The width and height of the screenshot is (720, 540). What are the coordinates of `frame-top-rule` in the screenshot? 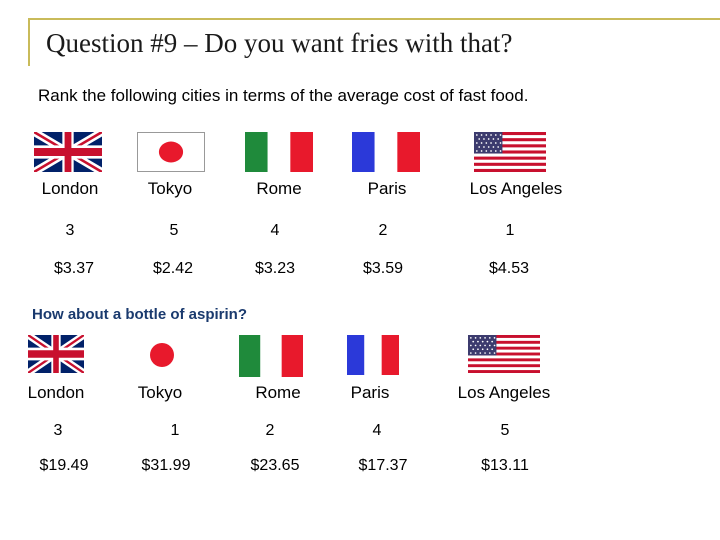 It's located at (374, 19).